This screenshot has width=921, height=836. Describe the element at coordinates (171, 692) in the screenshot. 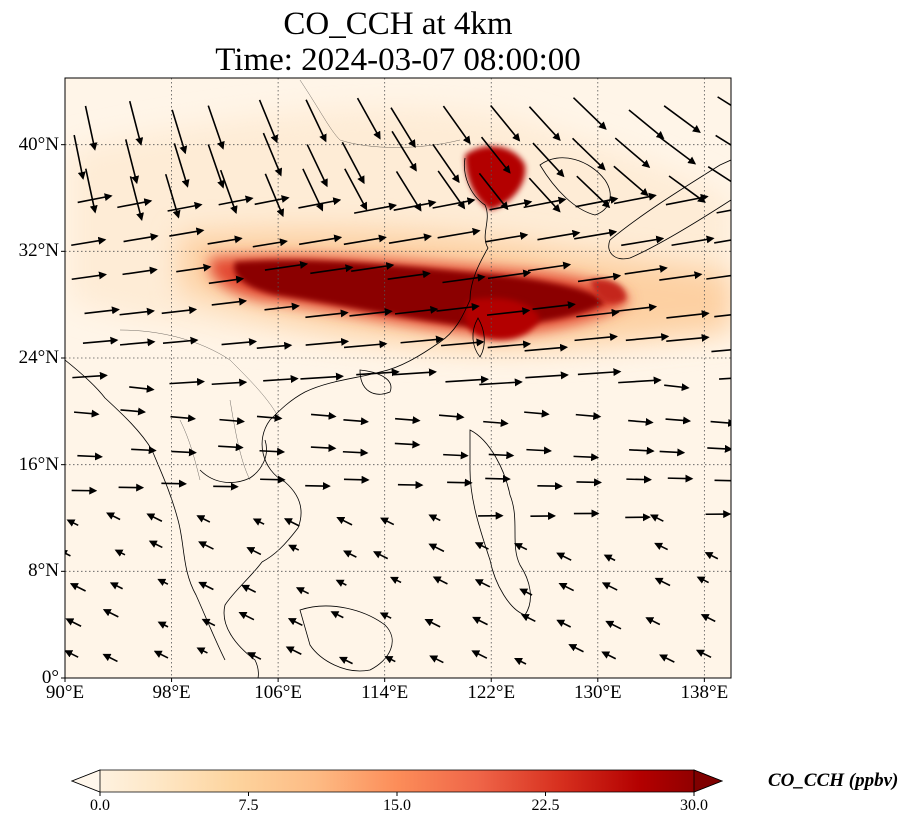

I see `lon-tick-label: 98°E` at that location.